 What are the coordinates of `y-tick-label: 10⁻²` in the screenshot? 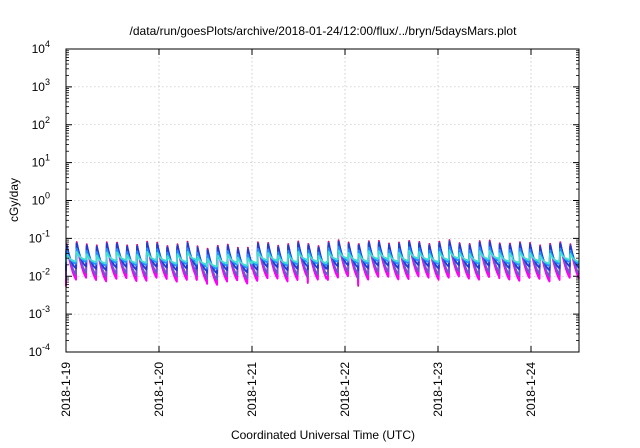 It's located at (39, 274).